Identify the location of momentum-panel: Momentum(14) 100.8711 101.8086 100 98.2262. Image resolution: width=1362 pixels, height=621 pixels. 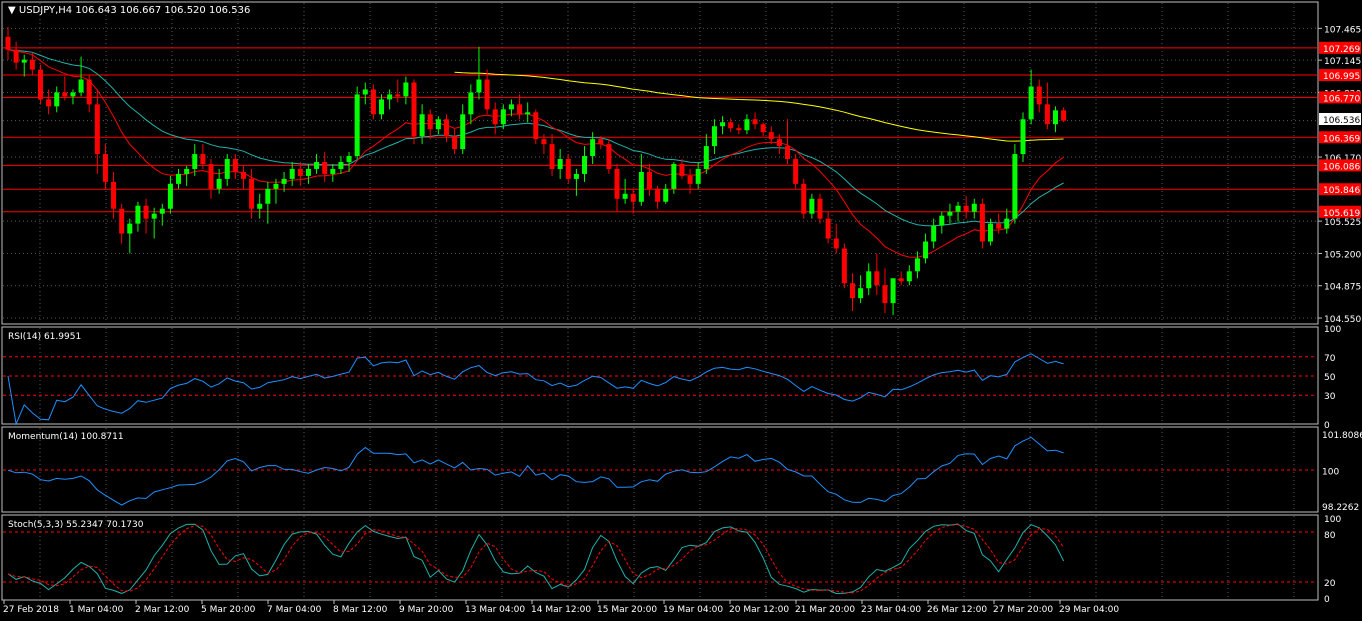
(681, 469).